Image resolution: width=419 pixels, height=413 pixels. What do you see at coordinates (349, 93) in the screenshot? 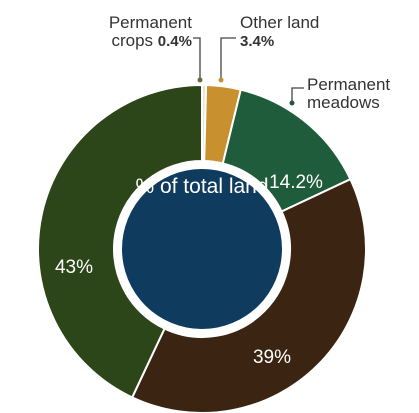
I see `category-label: Permanent meadows` at bounding box center [349, 93].